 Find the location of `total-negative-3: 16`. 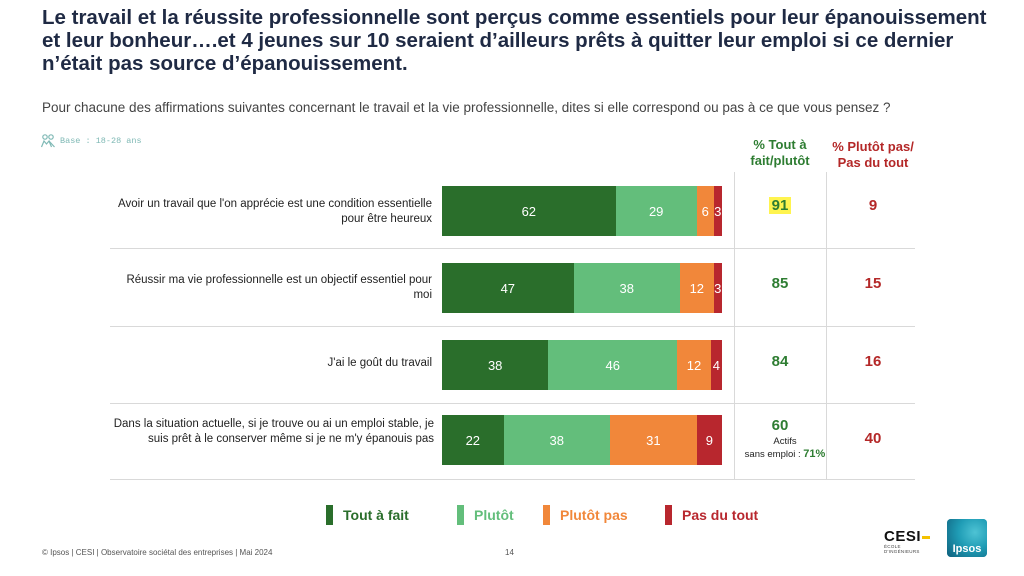

total-negative-3: 16 is located at coordinates (873, 361).